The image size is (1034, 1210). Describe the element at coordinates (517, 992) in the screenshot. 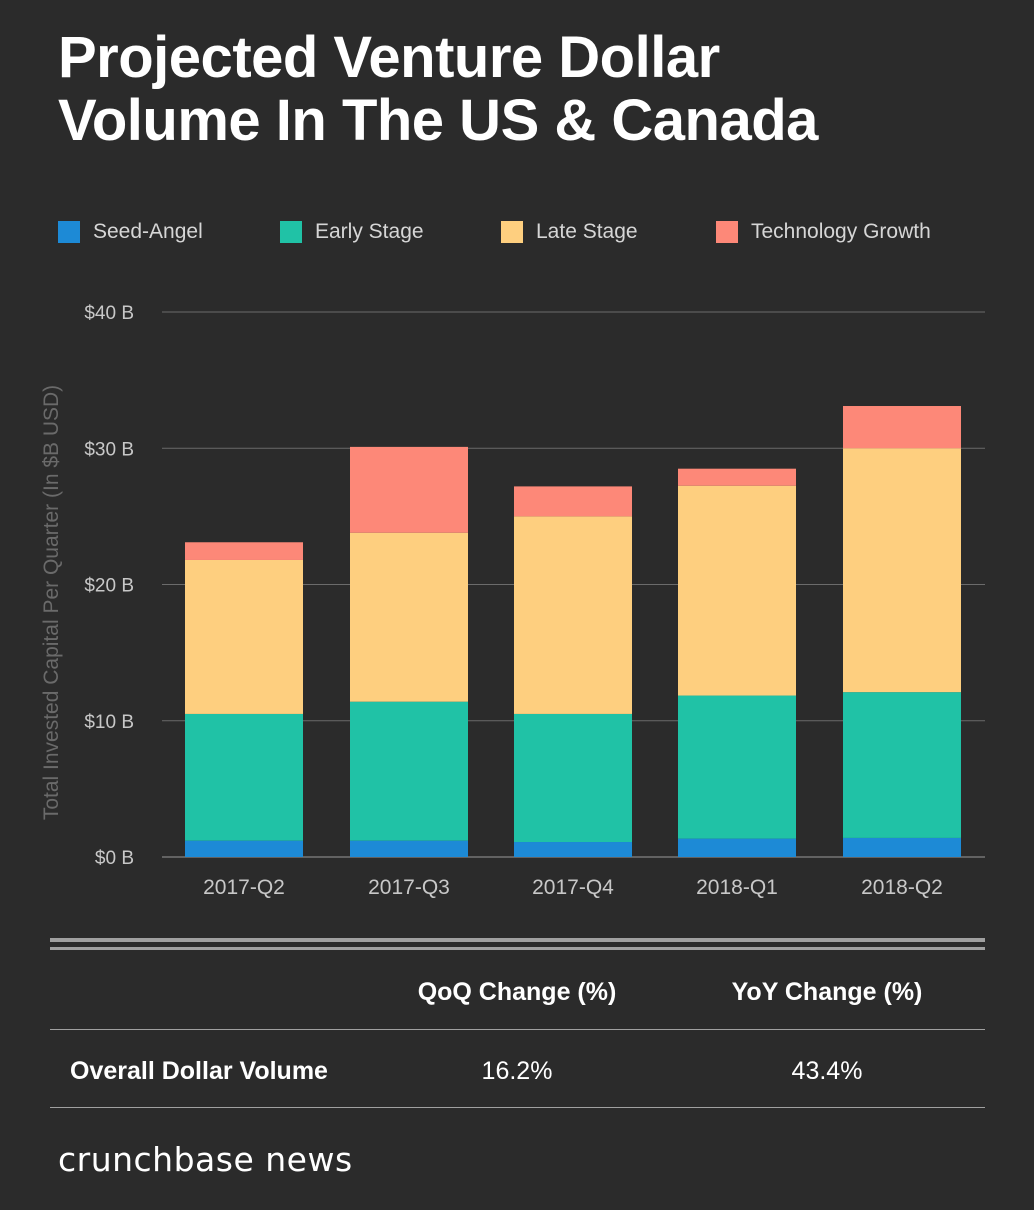

I see `table-header-qoq: QoQ Change (%)` at that location.